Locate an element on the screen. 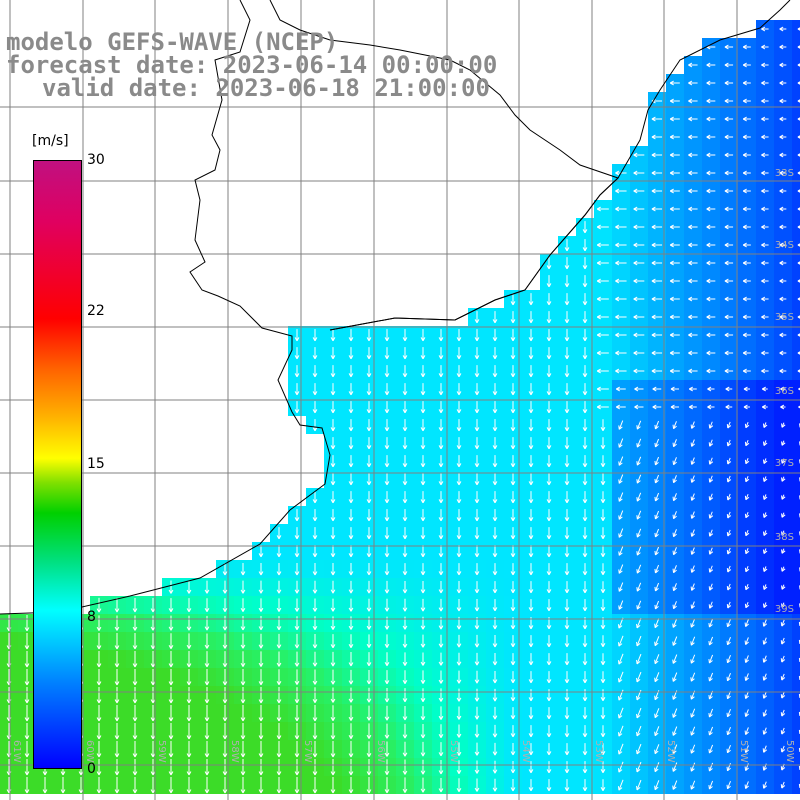 The height and width of the screenshot is (800, 800). lat-label-37s: 37S is located at coordinates (784, 463).